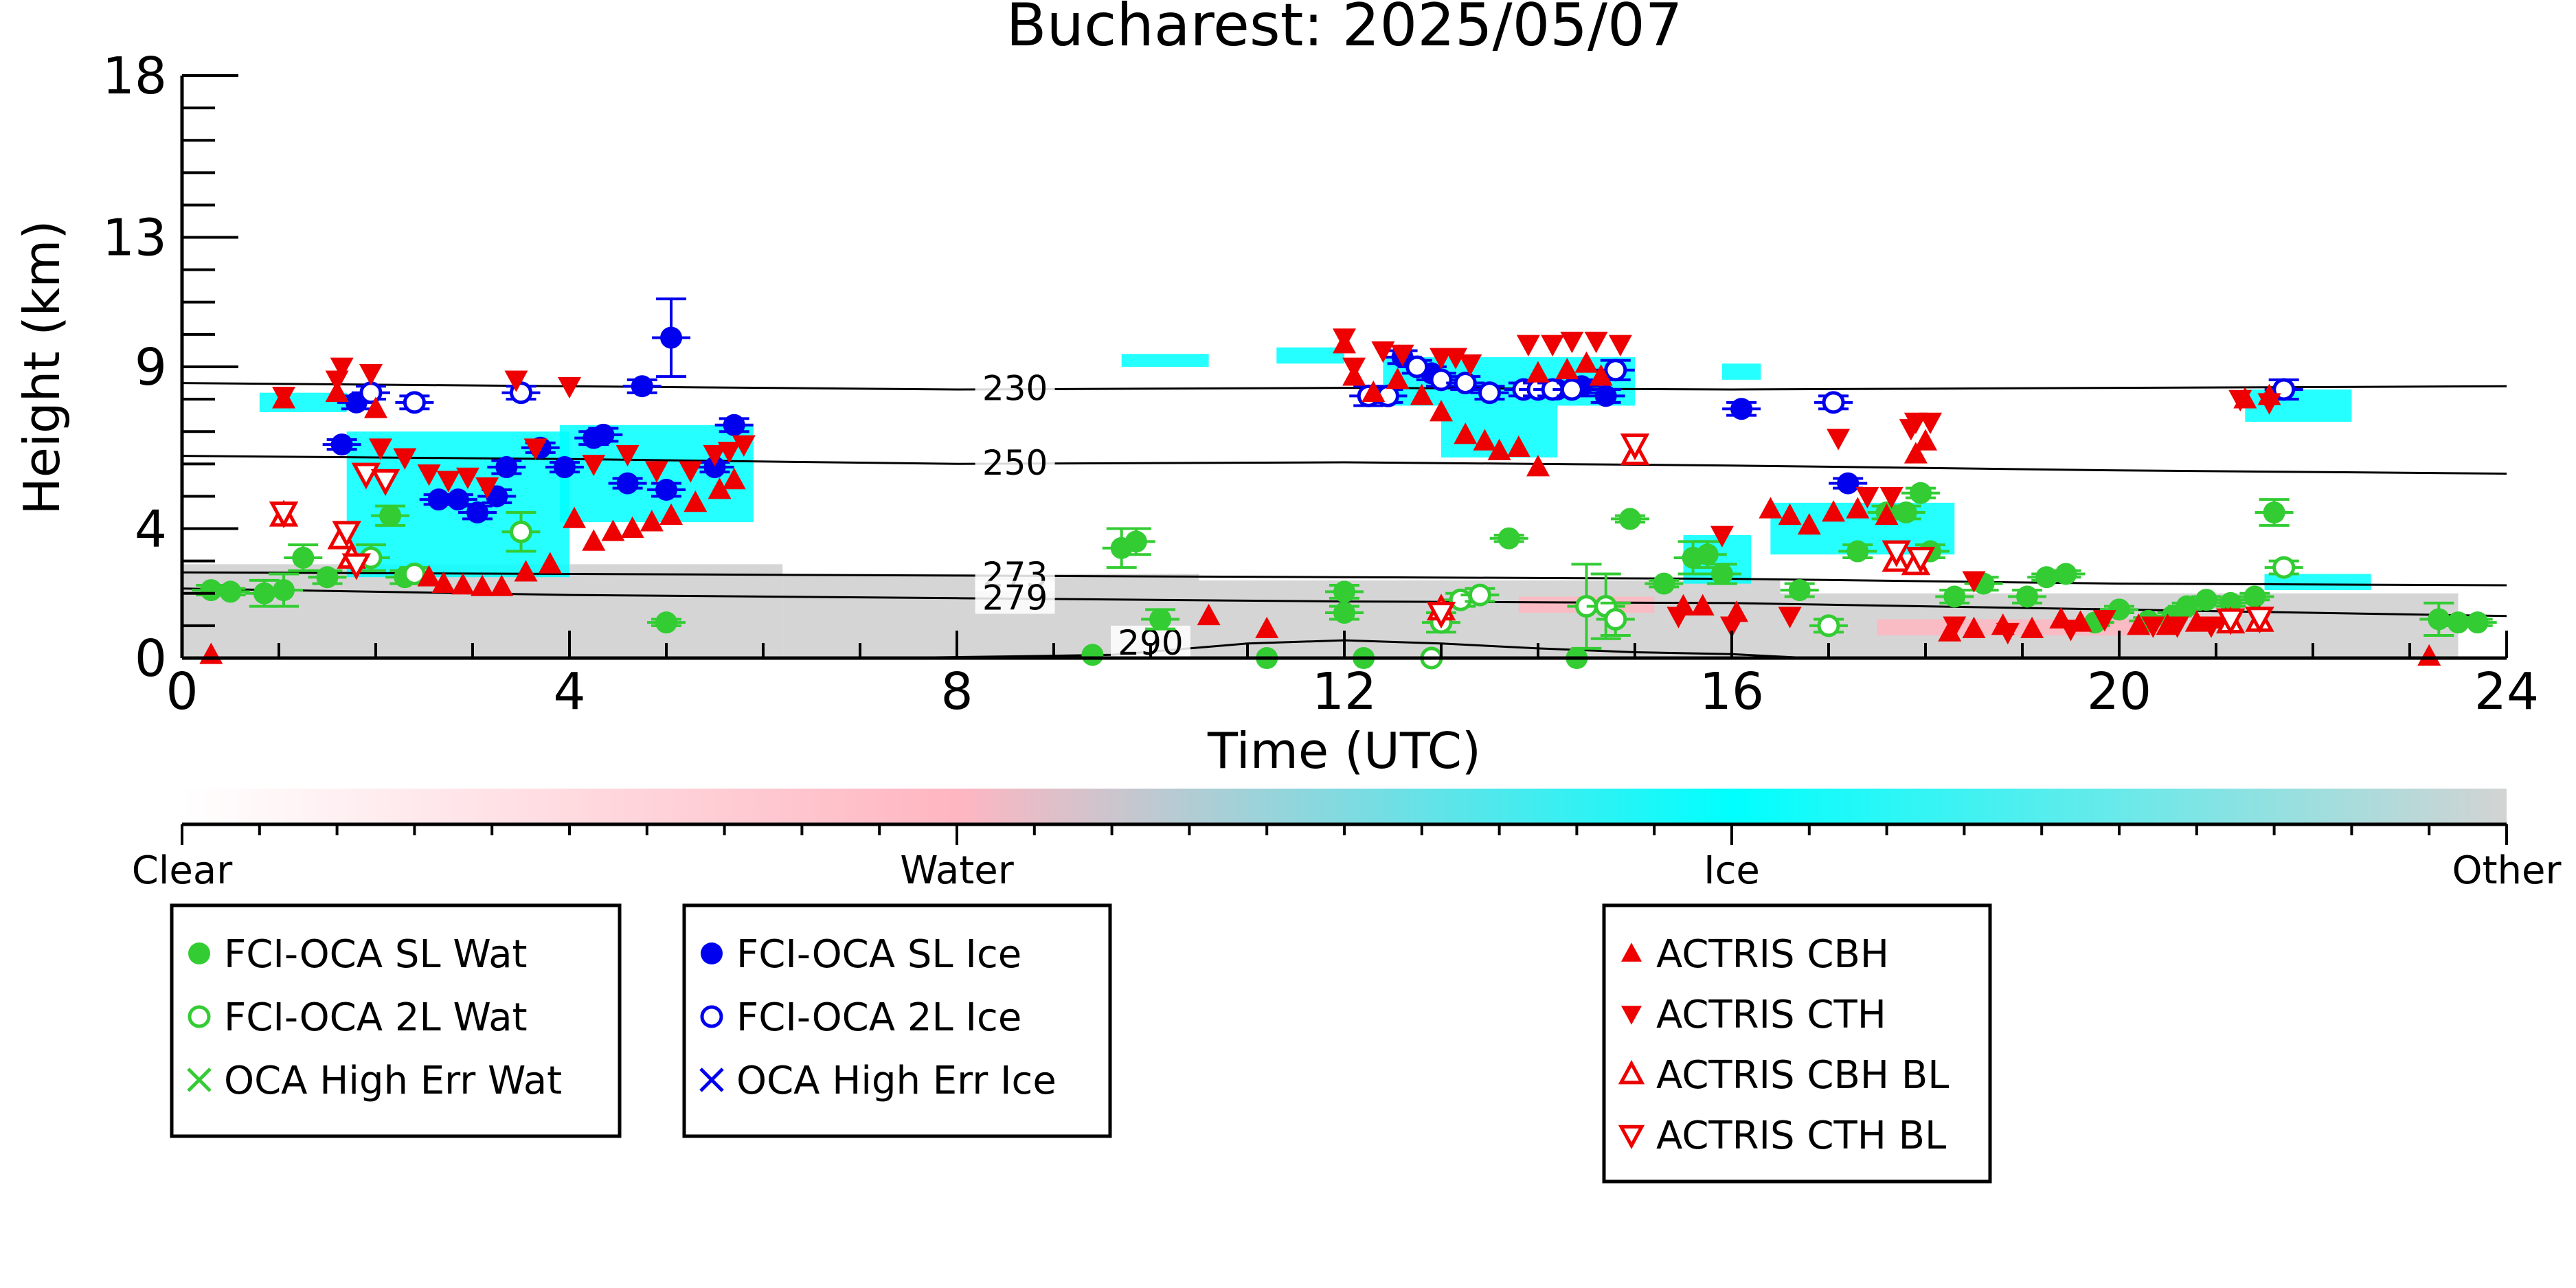 The image size is (2576, 1288). Describe the element at coordinates (134, 238) in the screenshot. I see `y-tick-label: 13` at that location.